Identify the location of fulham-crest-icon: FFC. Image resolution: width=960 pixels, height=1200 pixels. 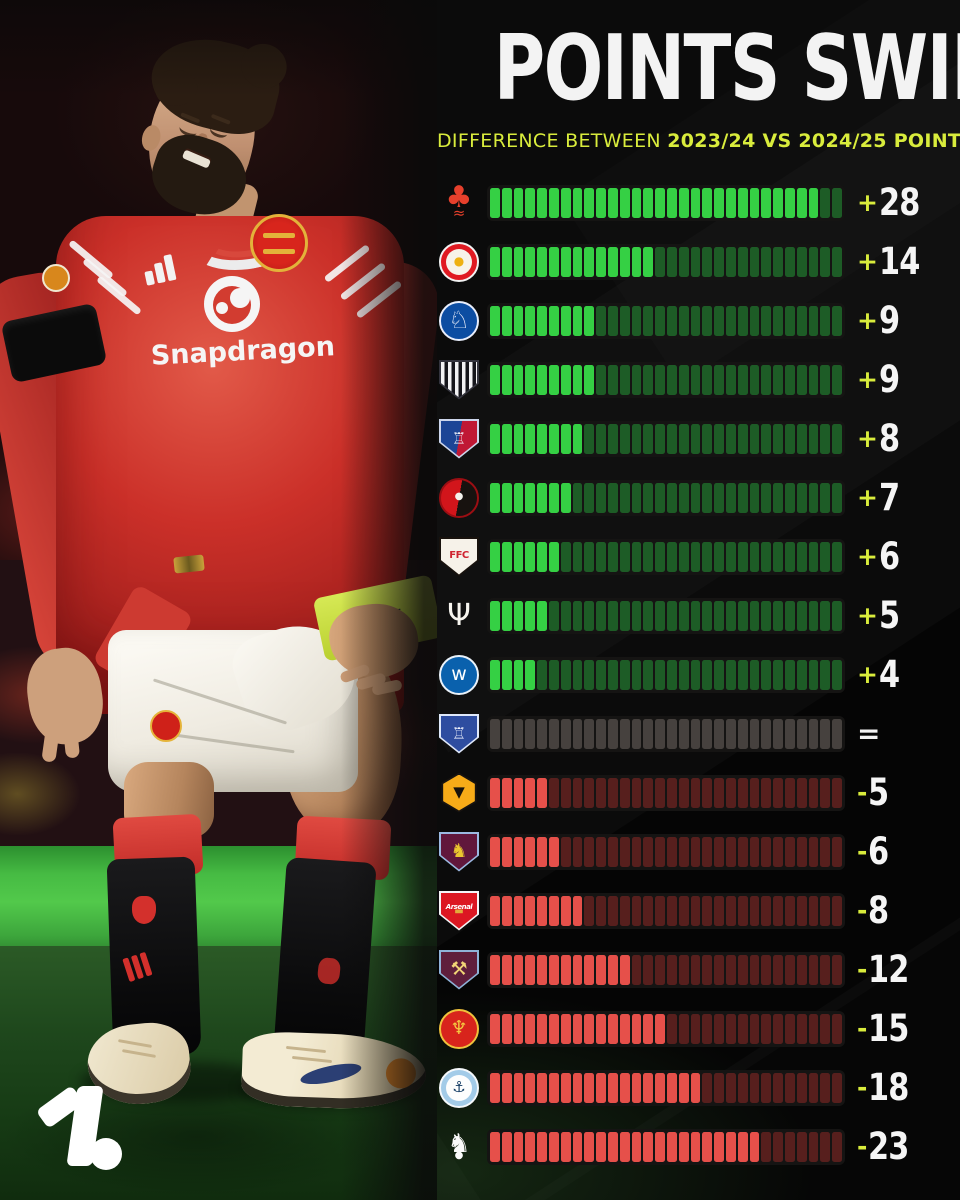
(459, 557).